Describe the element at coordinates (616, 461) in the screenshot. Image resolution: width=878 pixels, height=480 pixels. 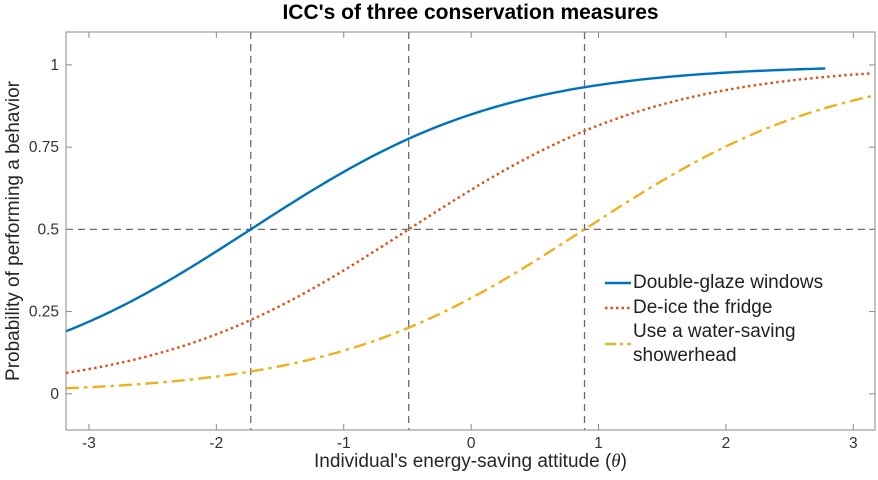
I see `theta-symbol: θ` at that location.